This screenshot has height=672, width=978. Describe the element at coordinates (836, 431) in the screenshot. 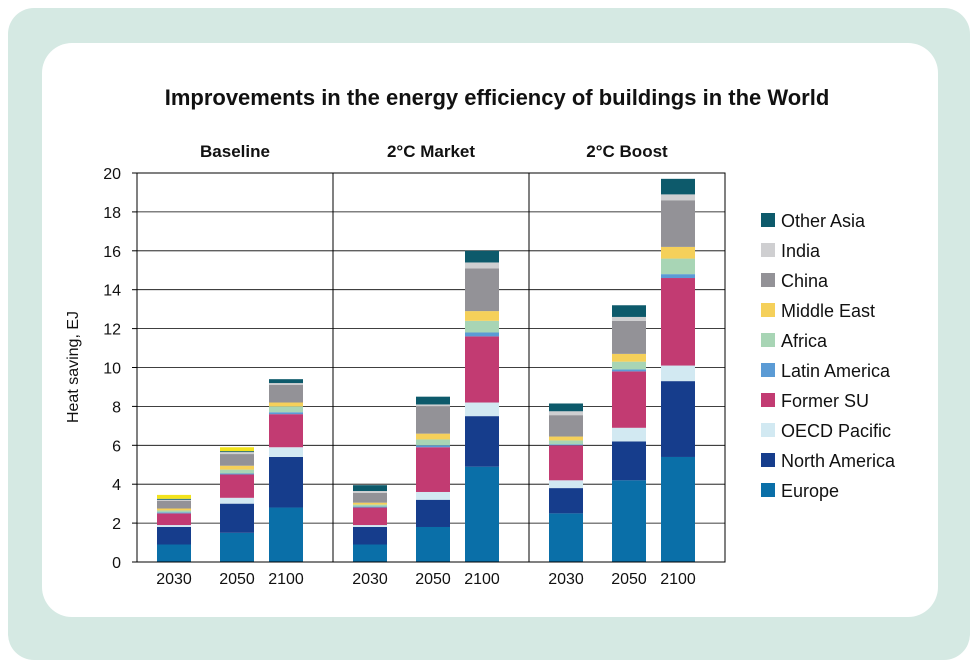

I see `legend-label-oecd-pacific: OECD Pacific` at that location.